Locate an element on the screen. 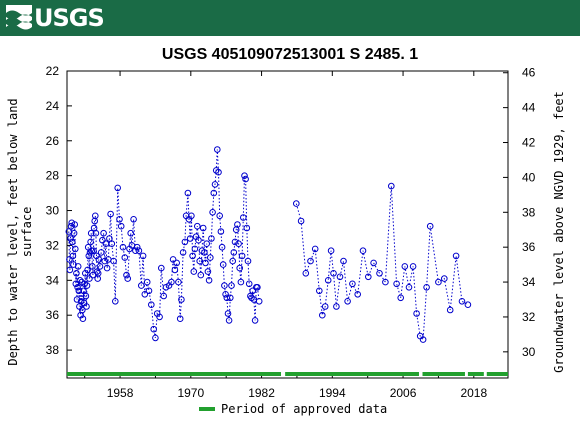 This screenshot has height=430, width=580. left-y-tick-label: 22 is located at coordinates (53, 71).